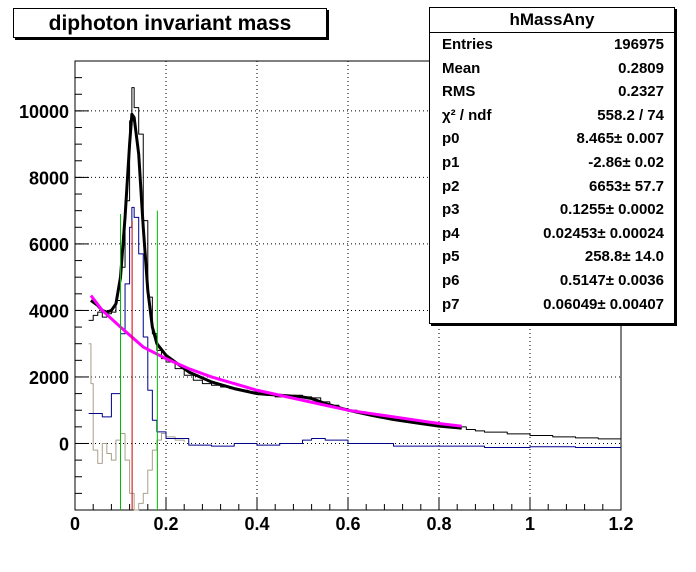  What do you see at coordinates (49, 178) in the screenshot?
I see `y-tick-label: 8000` at bounding box center [49, 178].